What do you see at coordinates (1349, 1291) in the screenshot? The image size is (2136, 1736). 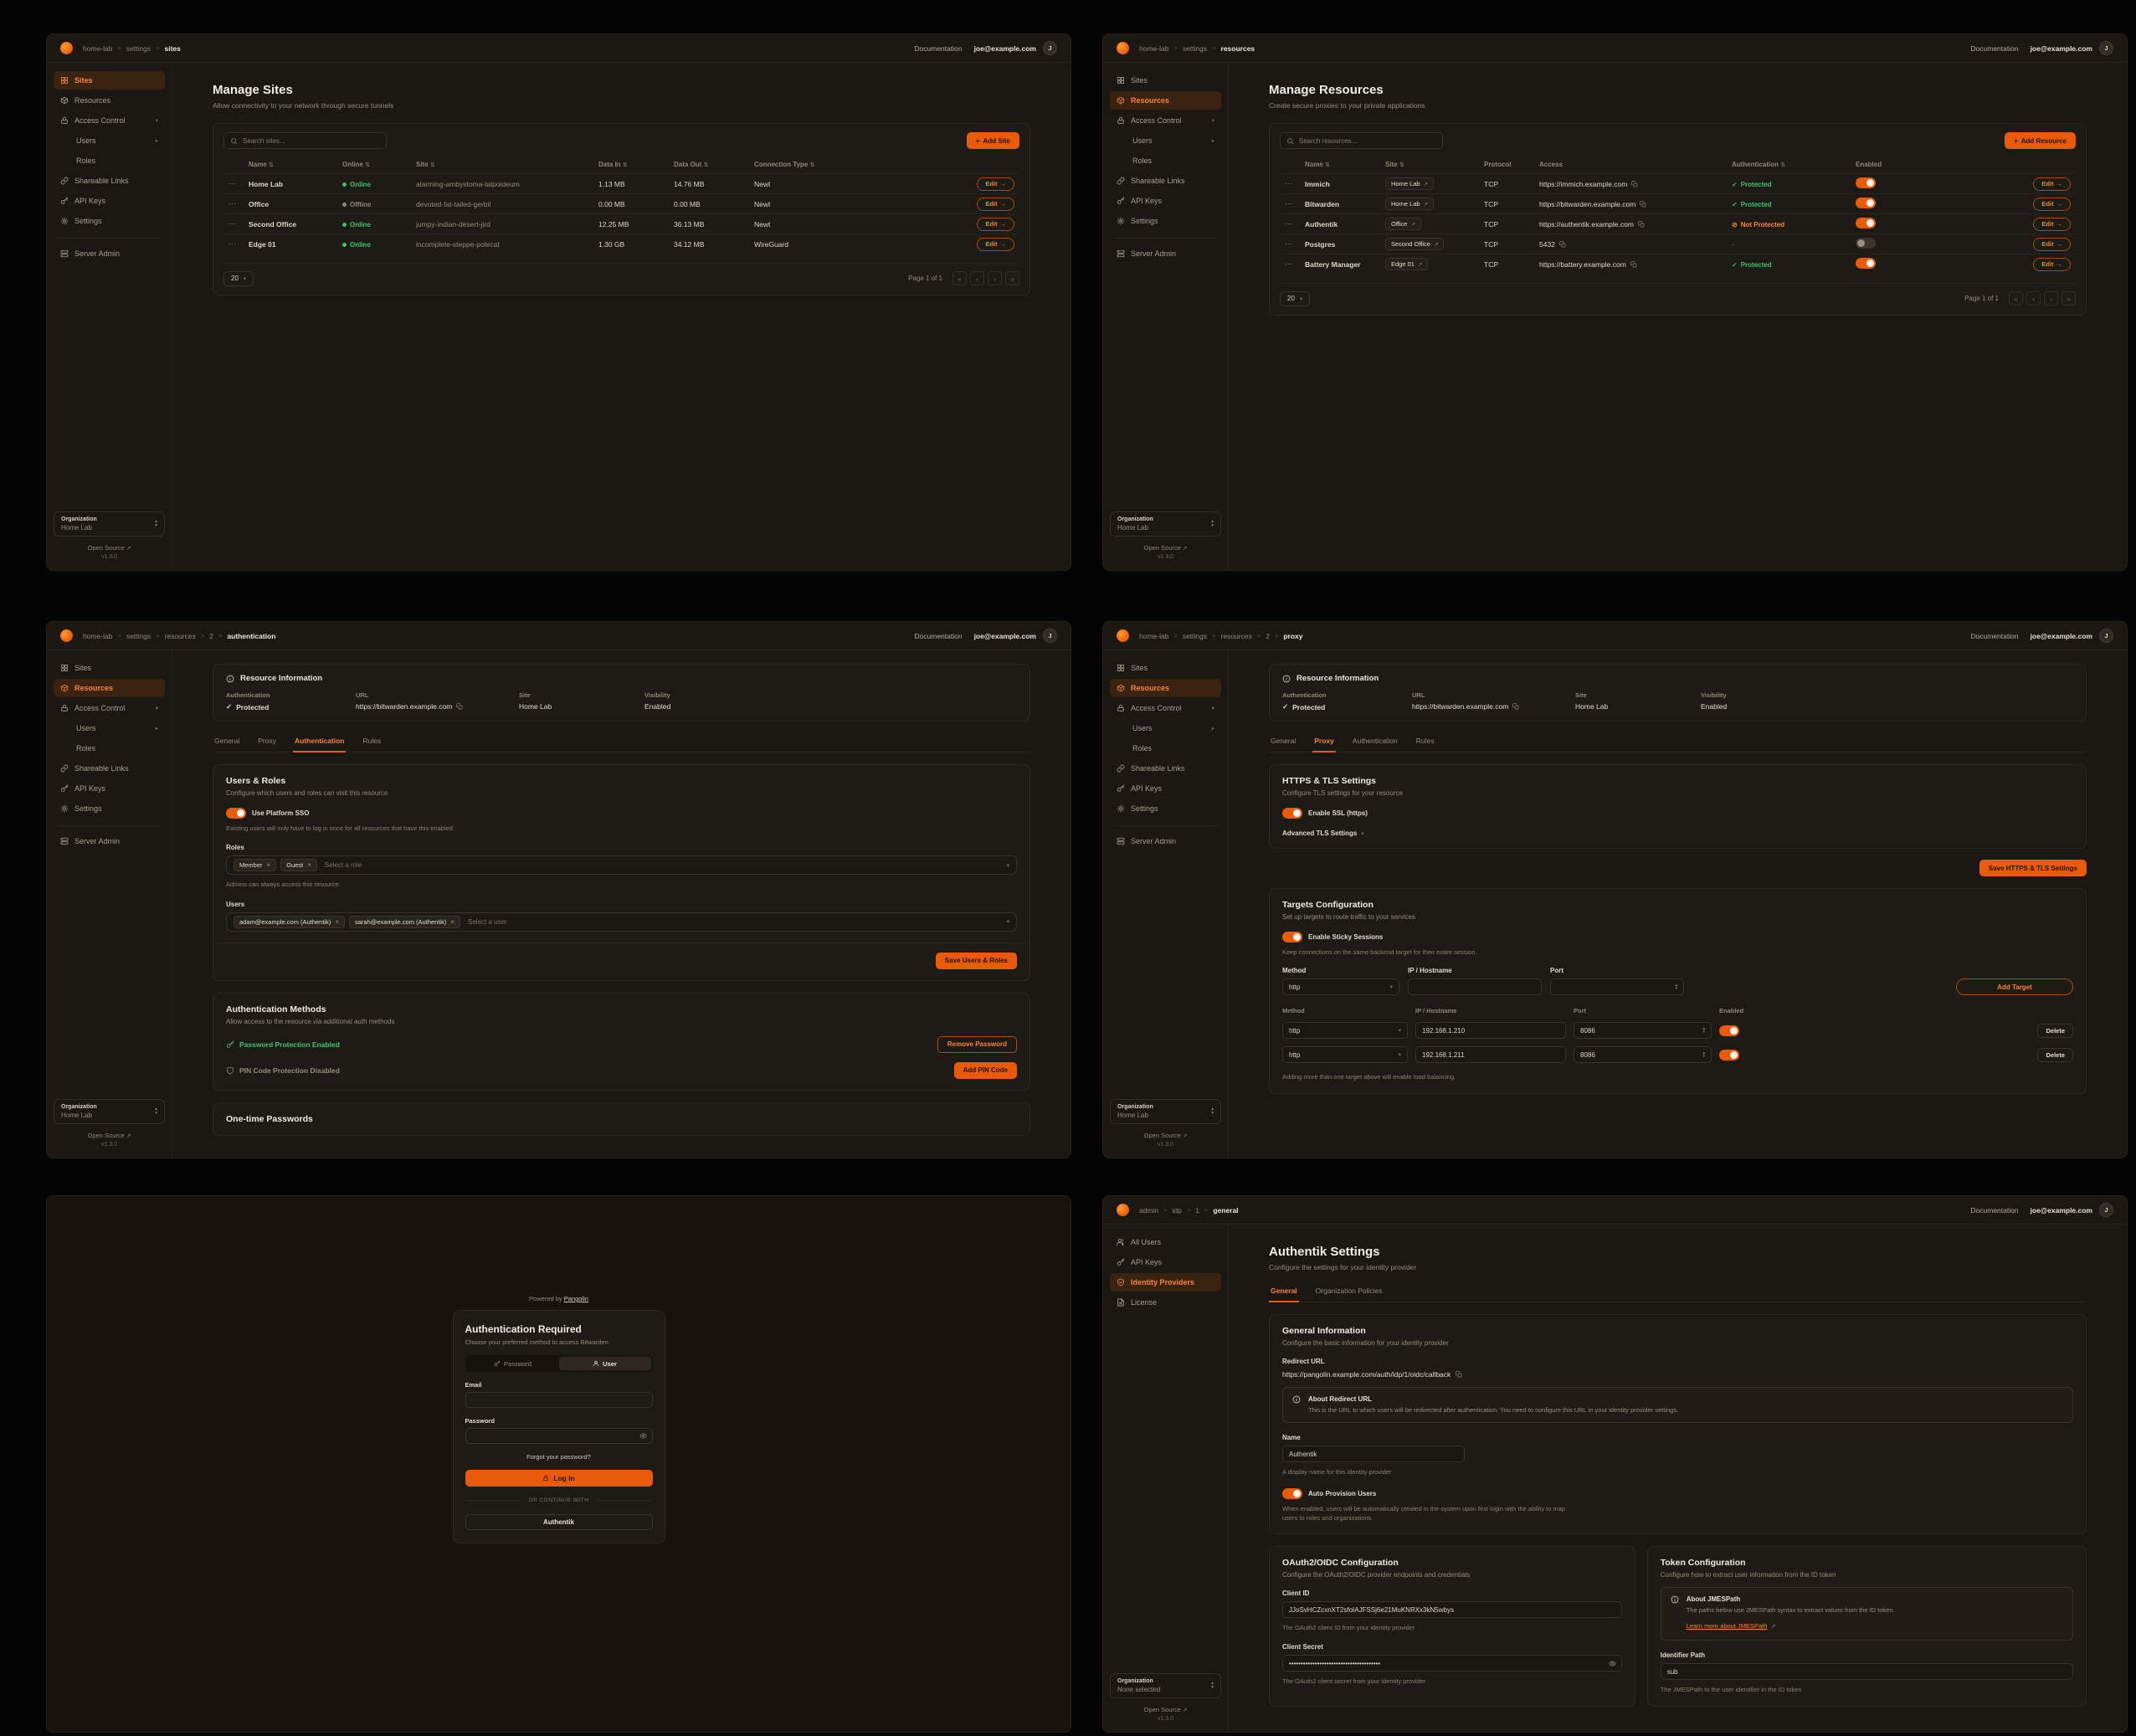 I see `tab-organization-policies: Organization Policies` at bounding box center [1349, 1291].